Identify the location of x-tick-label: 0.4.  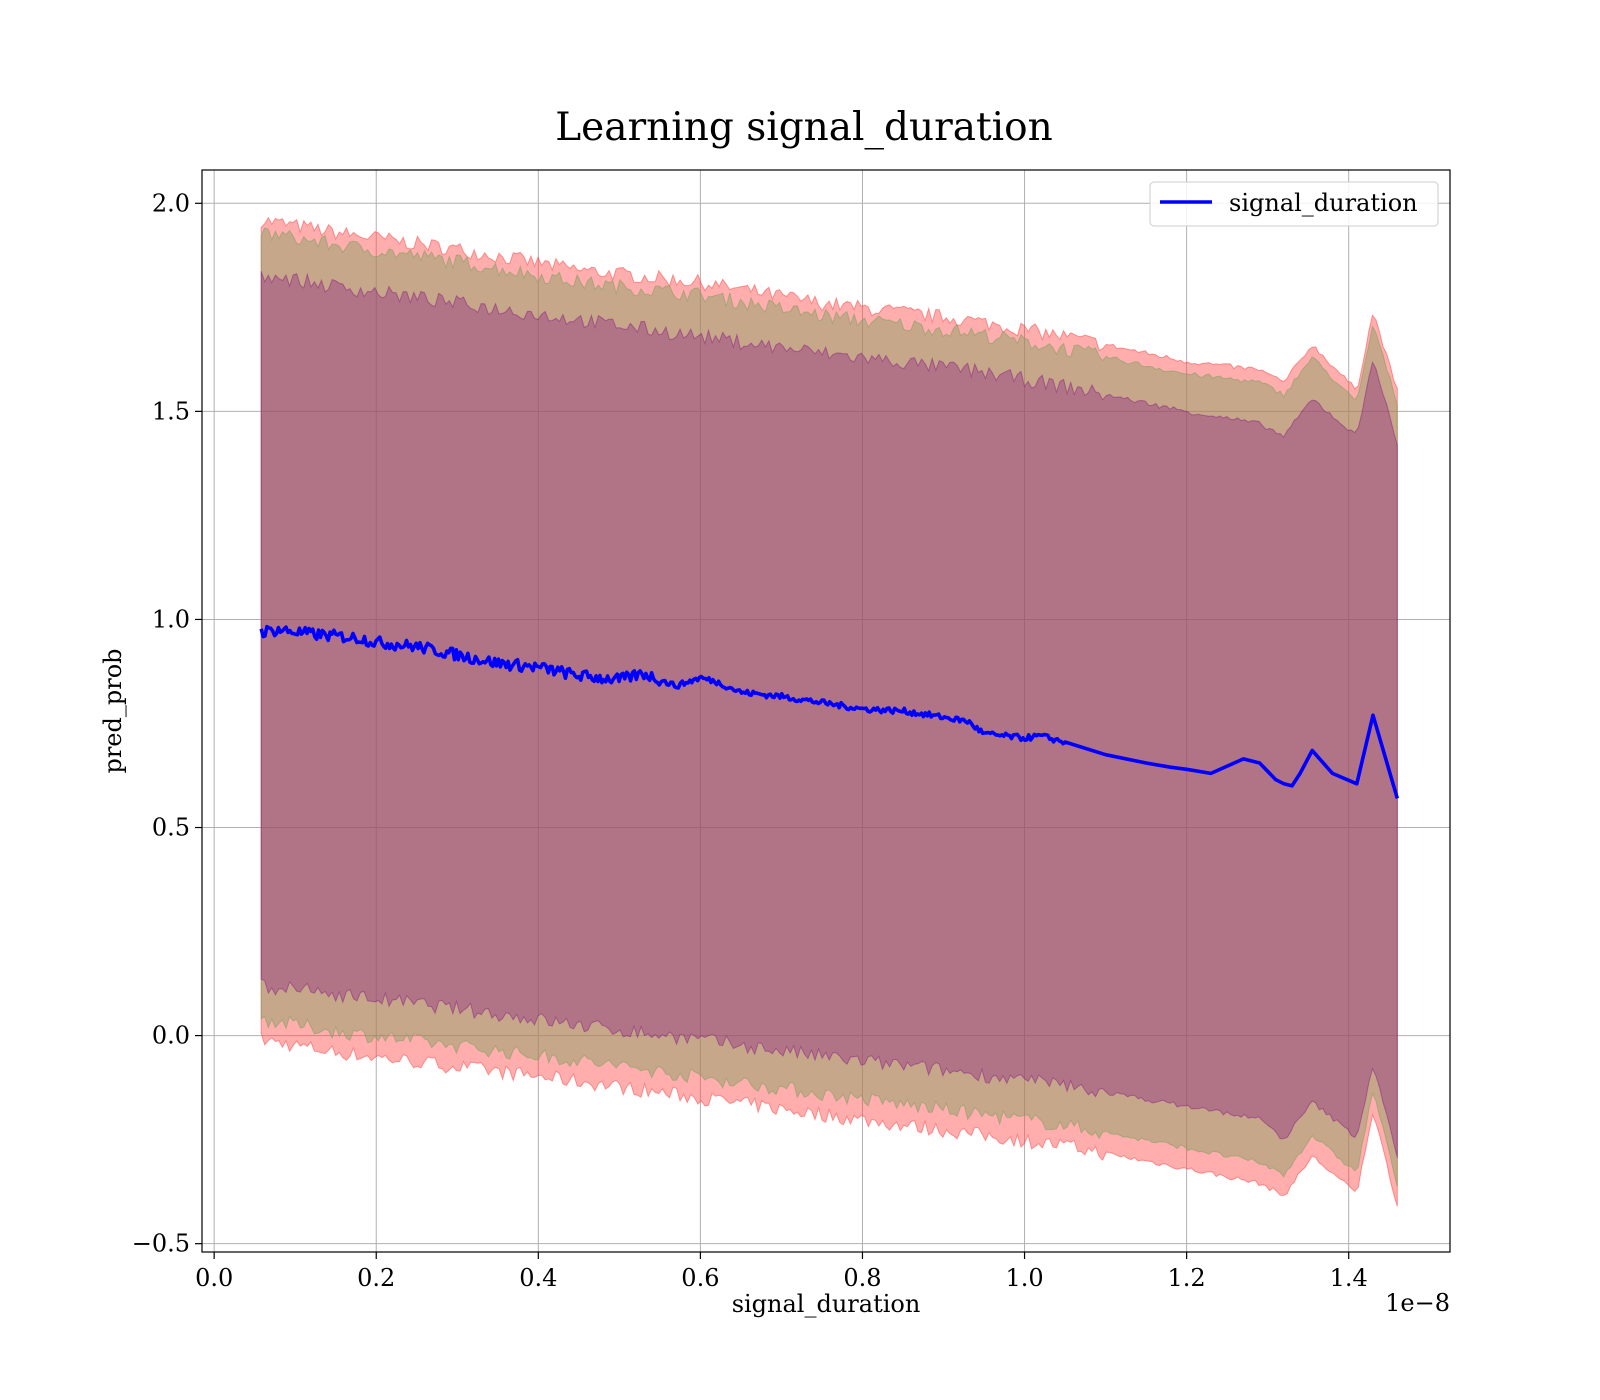
(538, 1278).